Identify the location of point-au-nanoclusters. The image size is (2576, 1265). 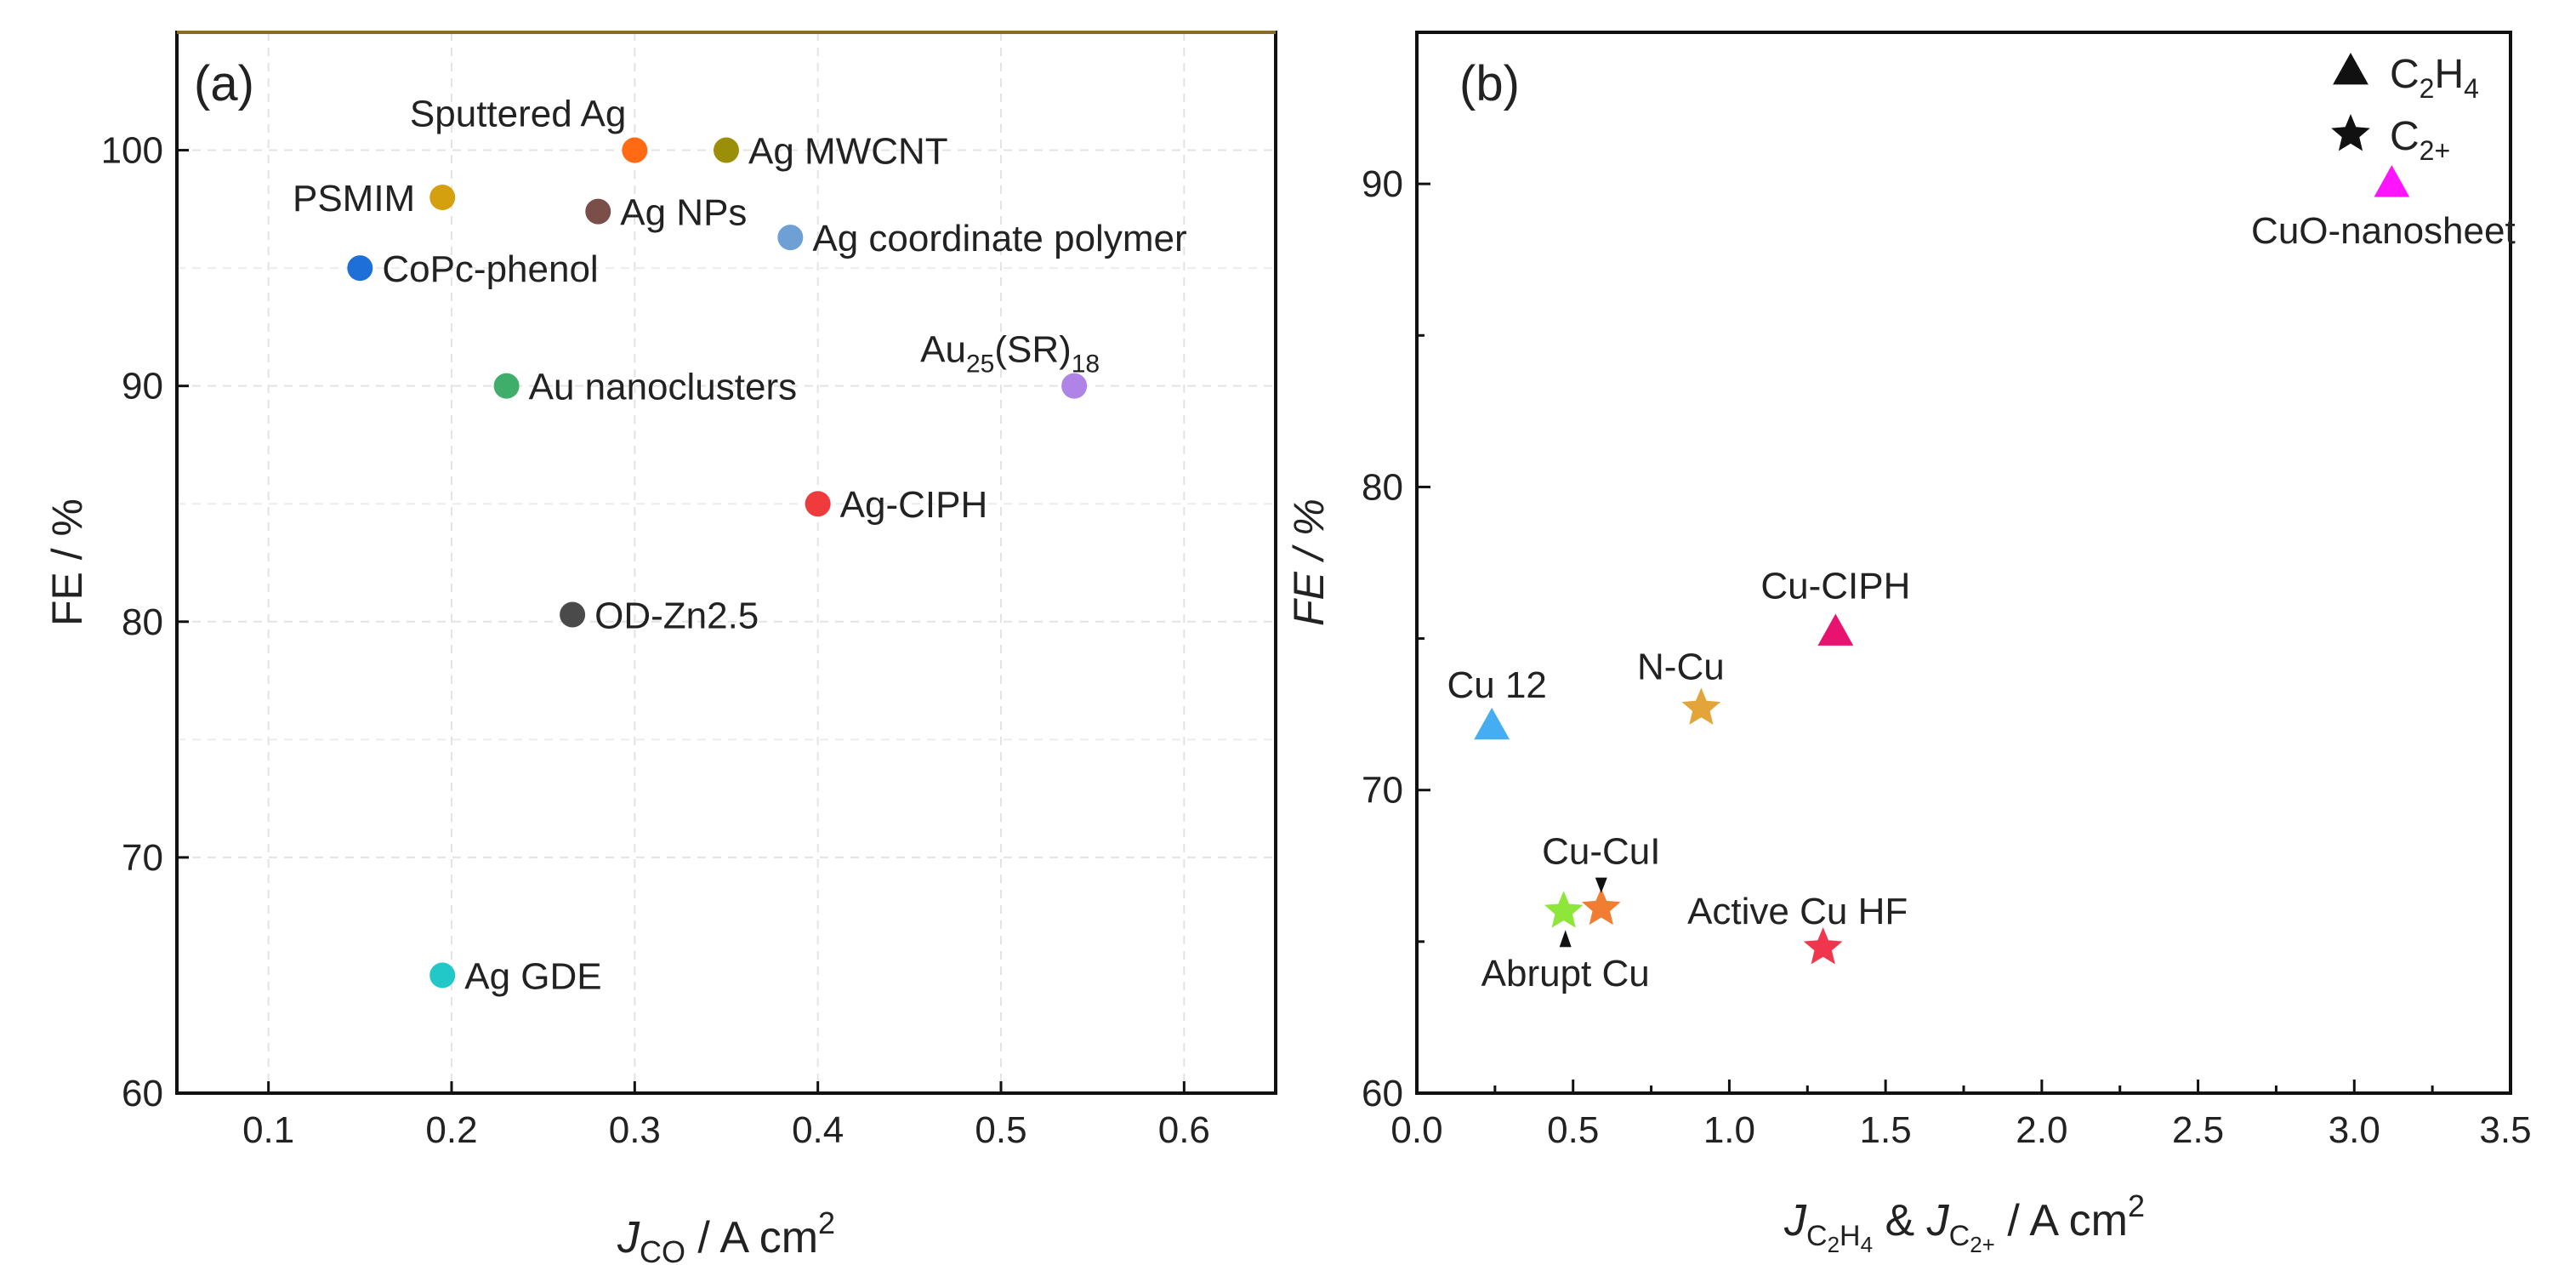
(506, 386).